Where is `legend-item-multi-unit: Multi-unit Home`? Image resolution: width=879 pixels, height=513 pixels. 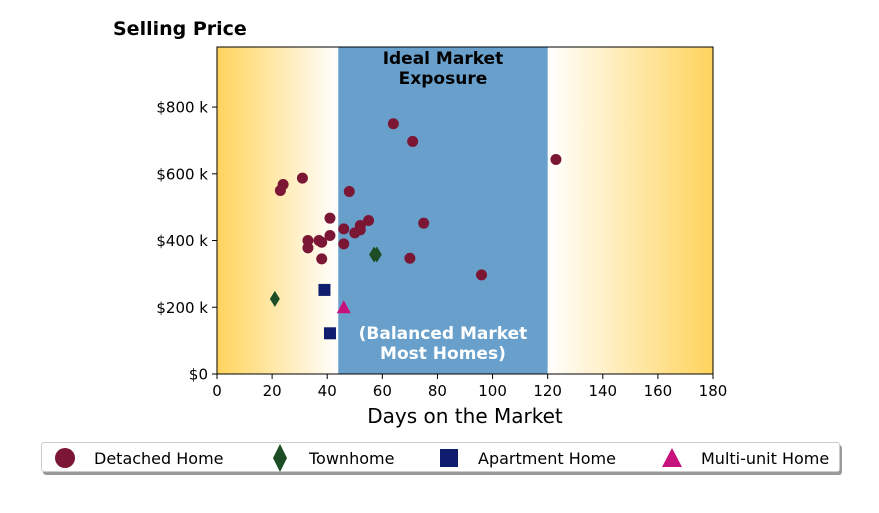 legend-item-multi-unit: Multi-unit Home is located at coordinates (743, 458).